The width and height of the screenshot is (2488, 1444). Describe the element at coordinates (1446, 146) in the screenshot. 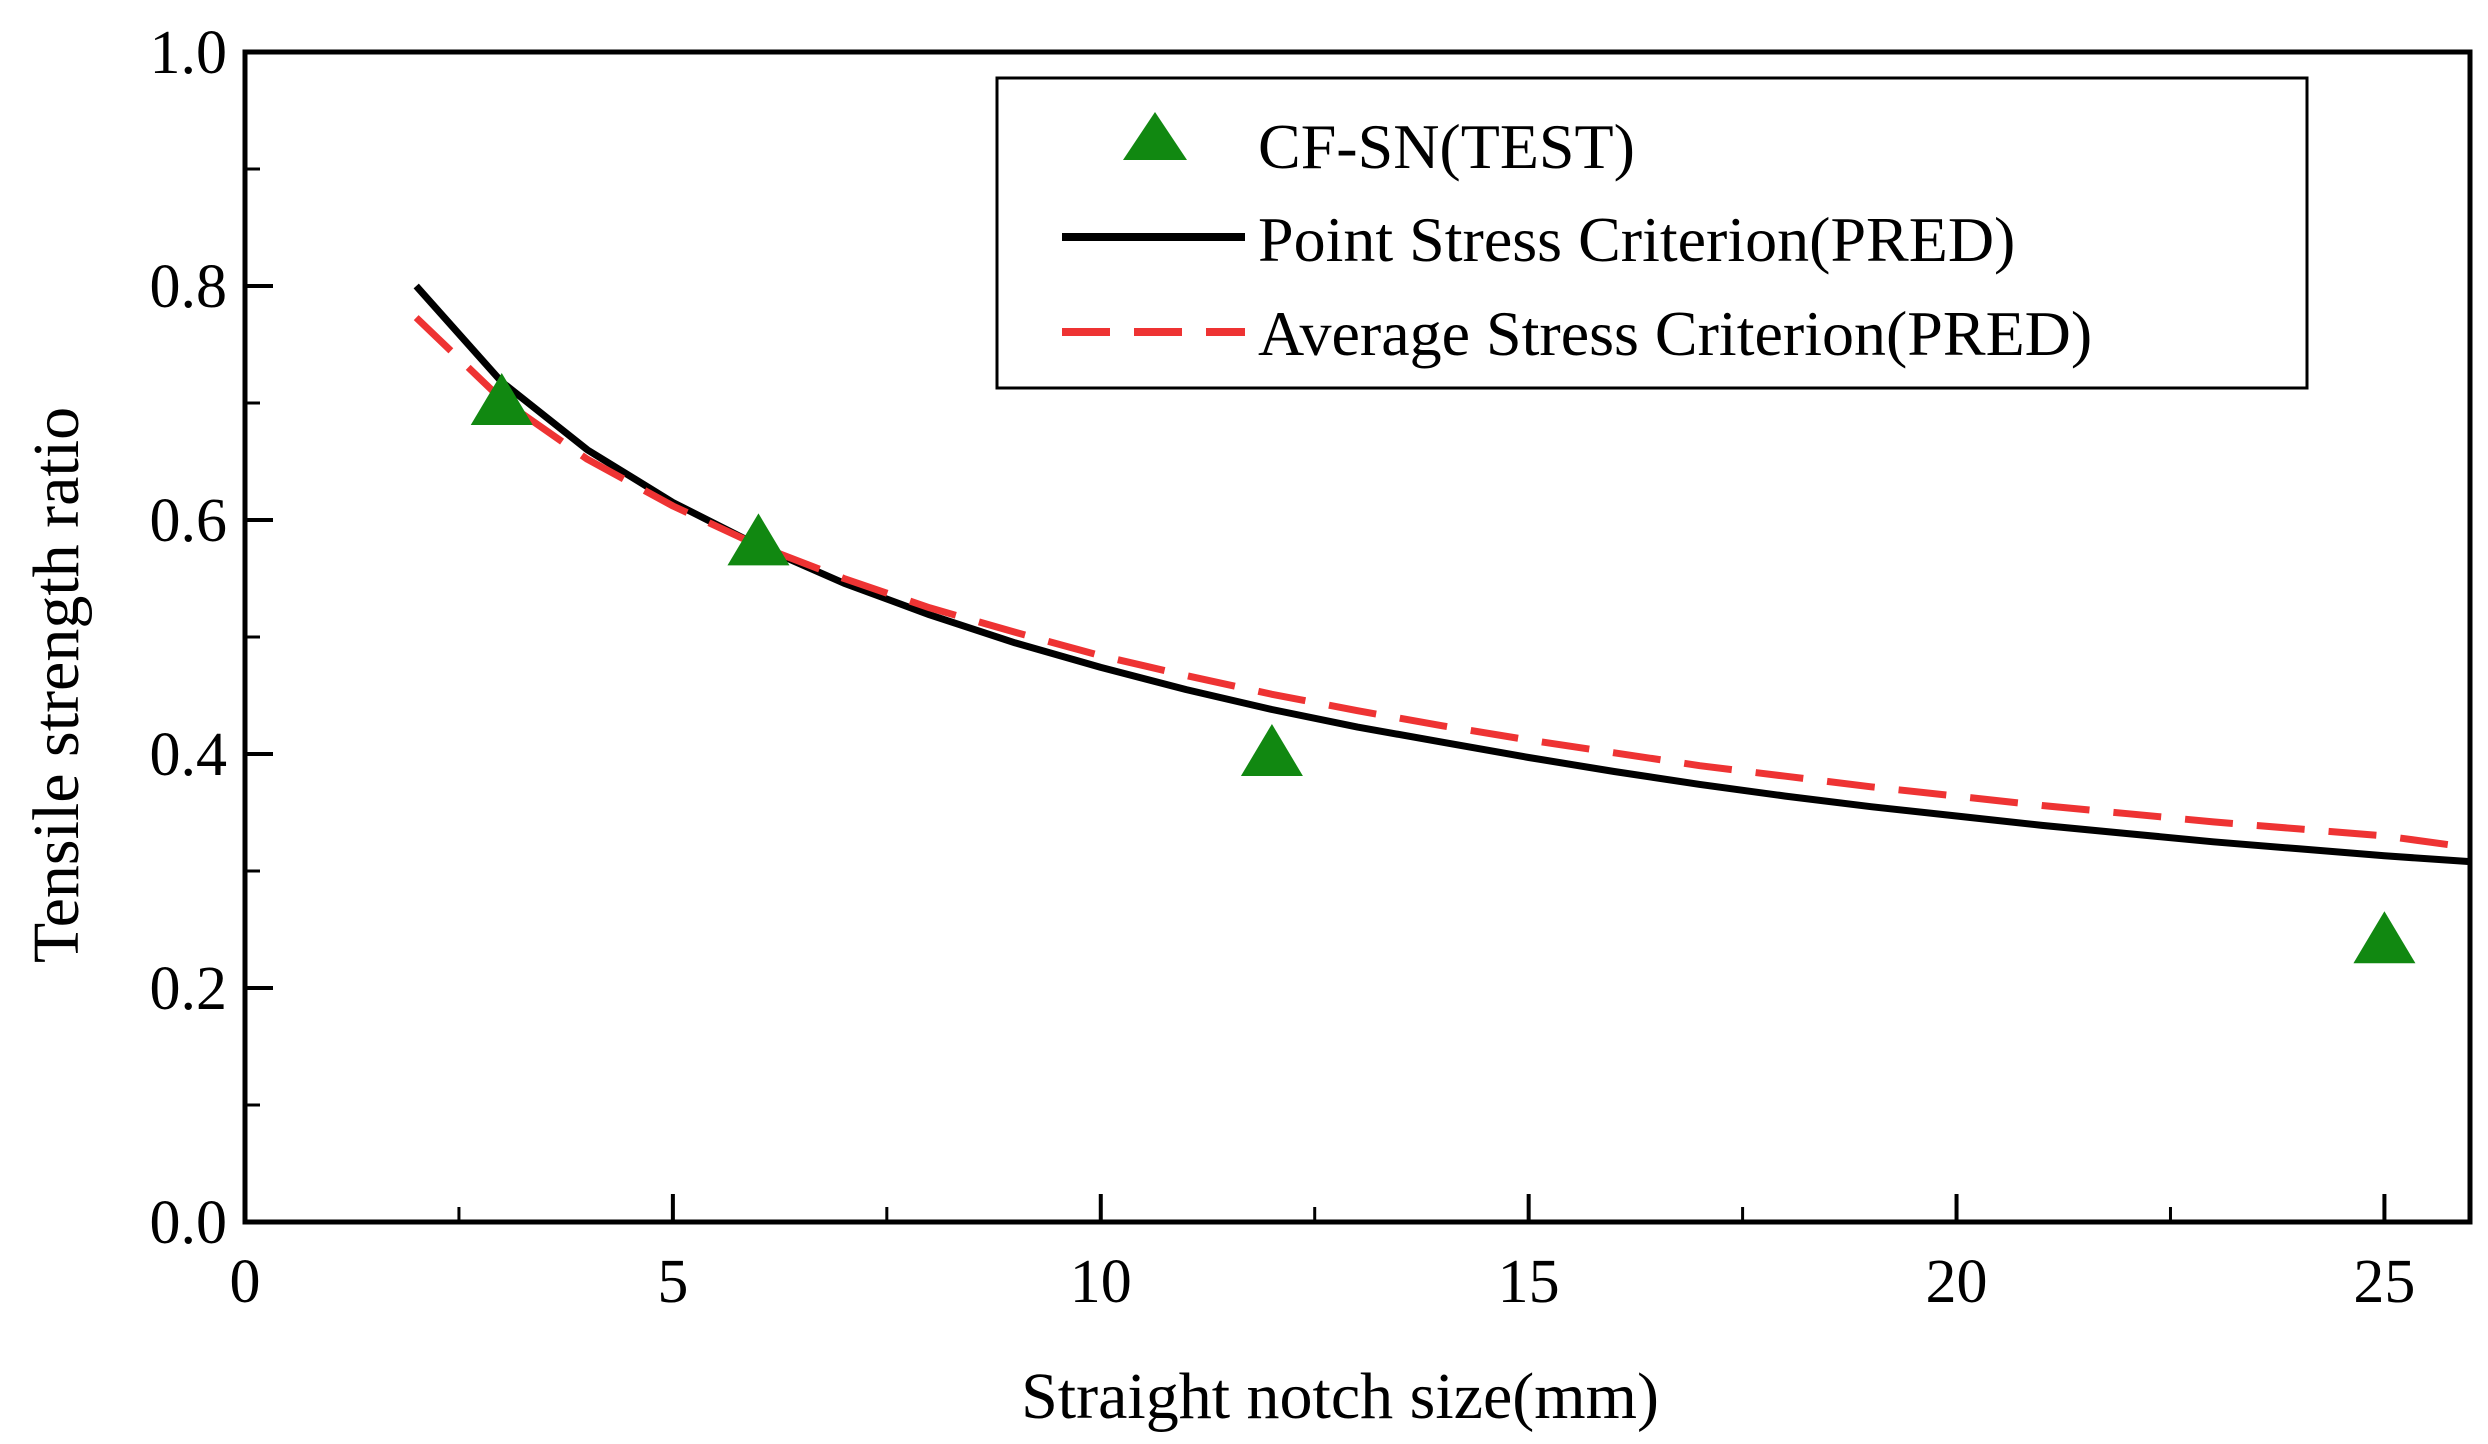

I see `legend-label-test: CF-SN(TEST)` at that location.